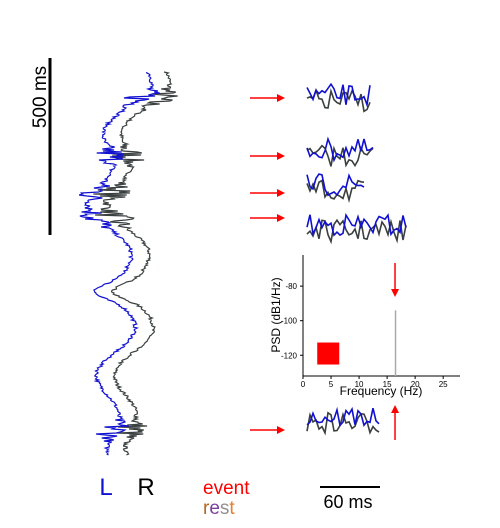 This screenshot has width=500, height=528. What do you see at coordinates (374, 382) in the screenshot?
I see `psd-x-ticks: 0 5 10 15 20 25` at bounding box center [374, 382].